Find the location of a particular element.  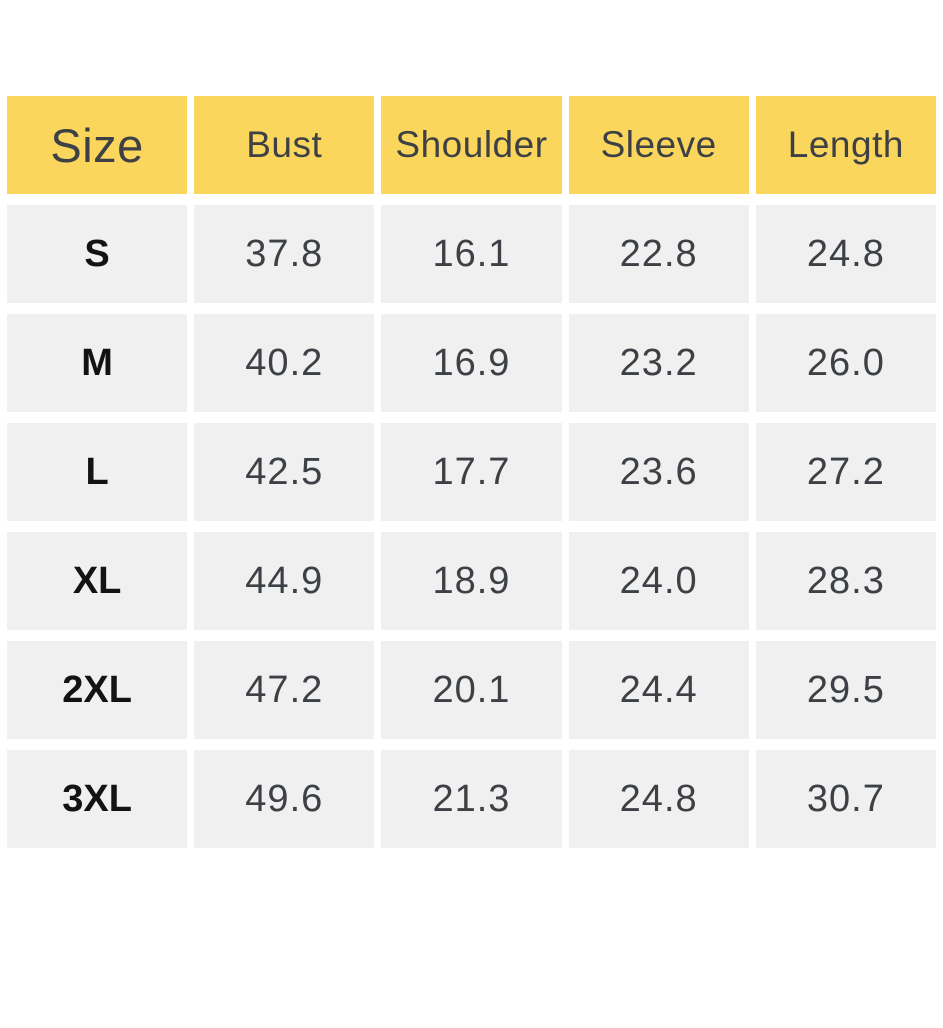

table-row-l: L 42.5 17.7 23.6 27.2 is located at coordinates (471, 472).